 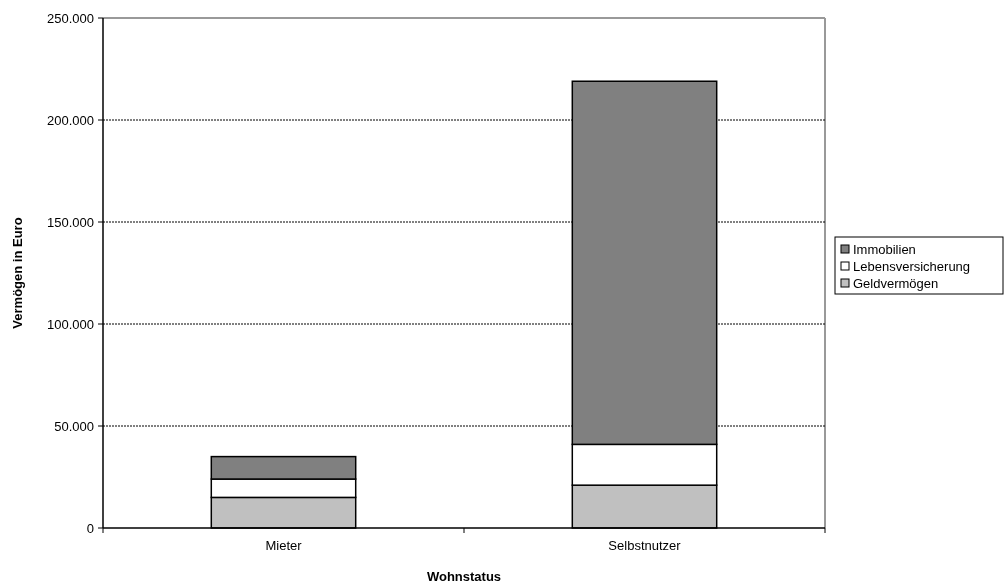 What do you see at coordinates (884, 249) in the screenshot?
I see `legend-label: Immobilien` at bounding box center [884, 249].